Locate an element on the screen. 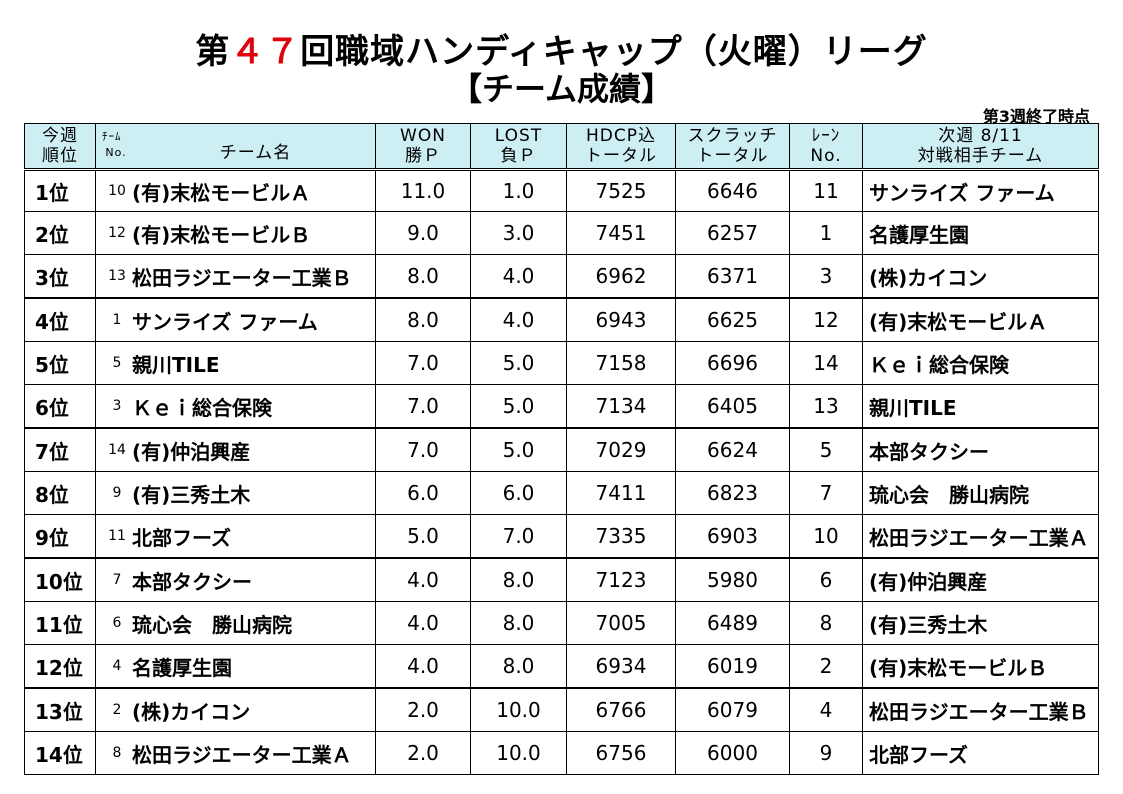 Image resolution: width=1123 pixels, height=794 pixels. hdcp-total-cell: 7451 is located at coordinates (621, 233).